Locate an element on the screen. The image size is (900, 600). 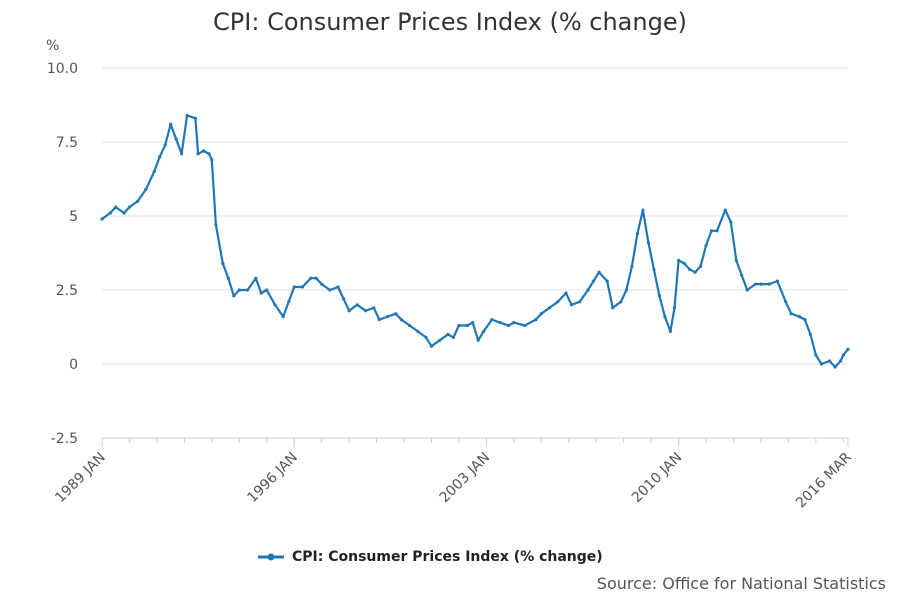
y-tick-label: 5 is located at coordinates (73, 217).